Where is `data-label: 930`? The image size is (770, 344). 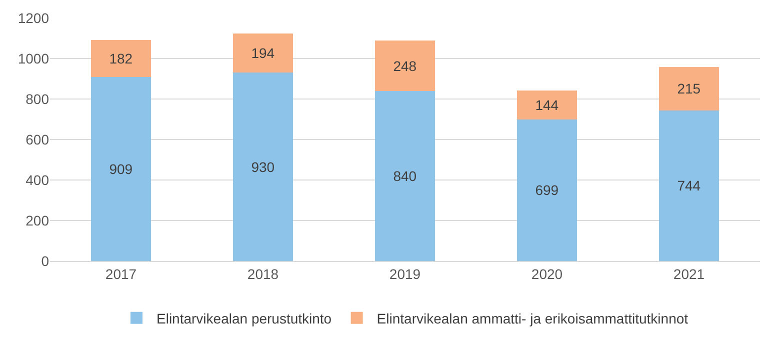 data-label: 930 is located at coordinates (263, 166).